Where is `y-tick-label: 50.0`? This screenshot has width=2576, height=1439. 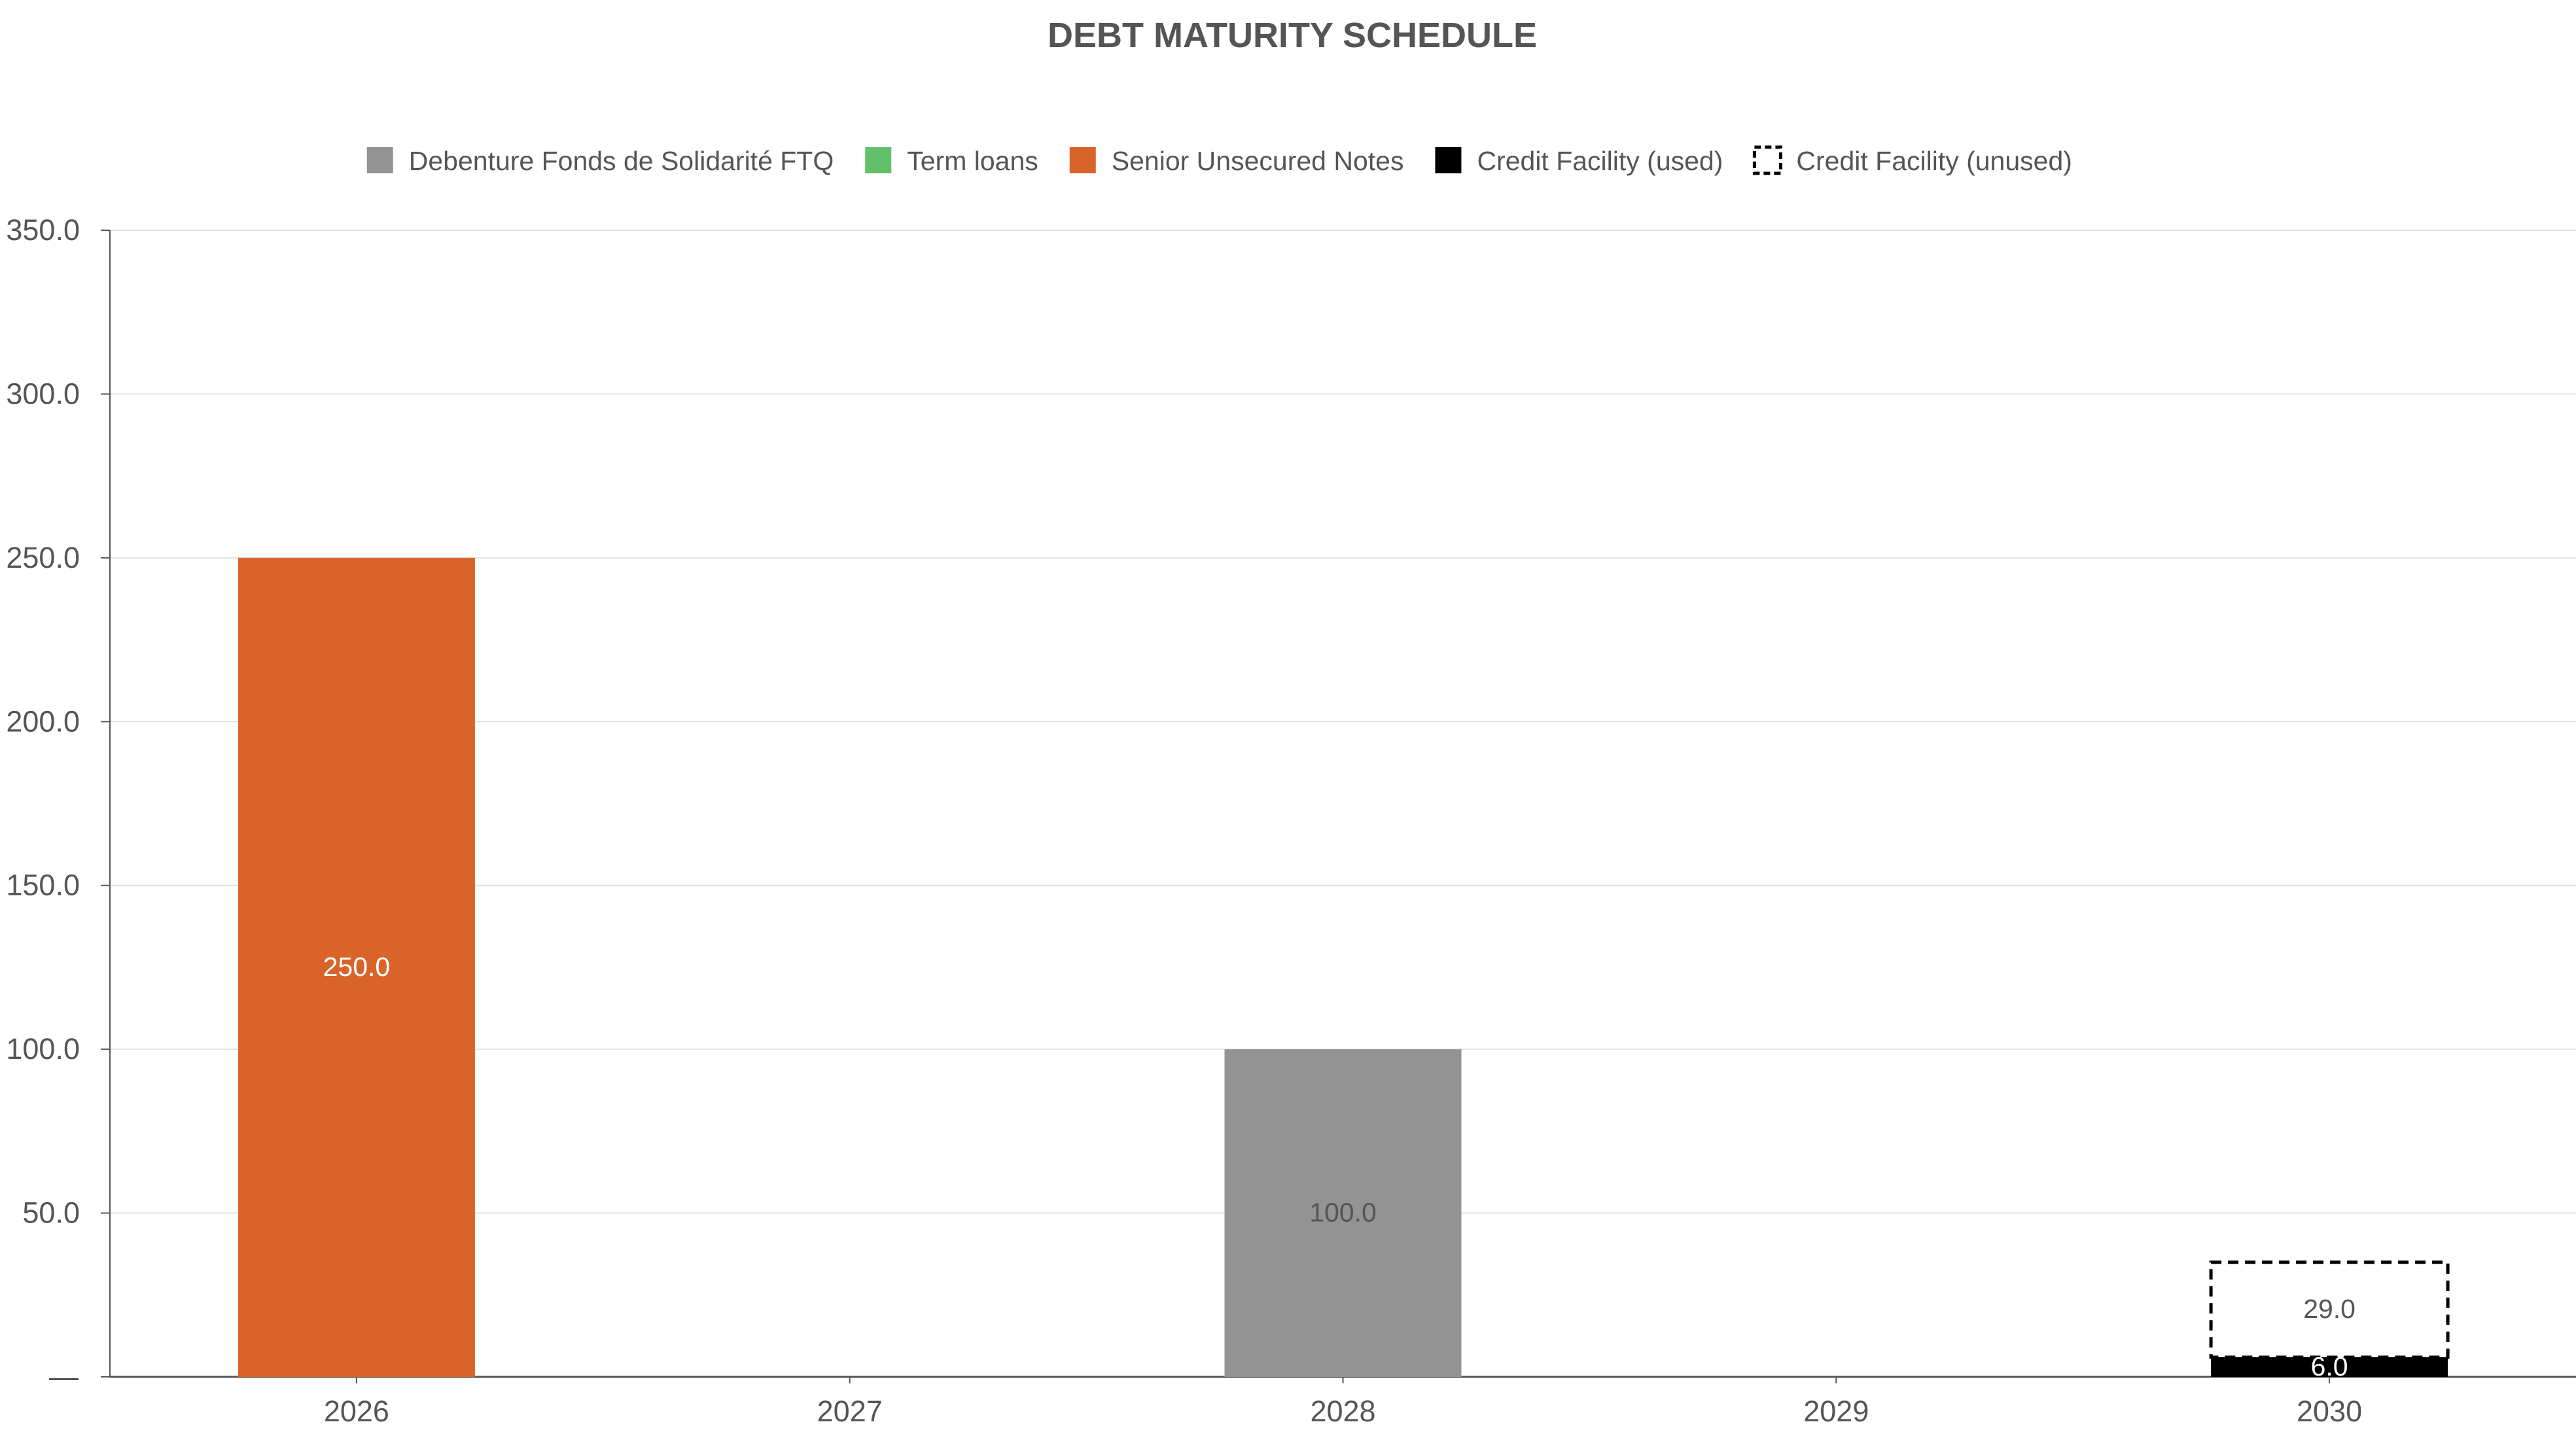
y-tick-label: 50.0 is located at coordinates (51, 1213).